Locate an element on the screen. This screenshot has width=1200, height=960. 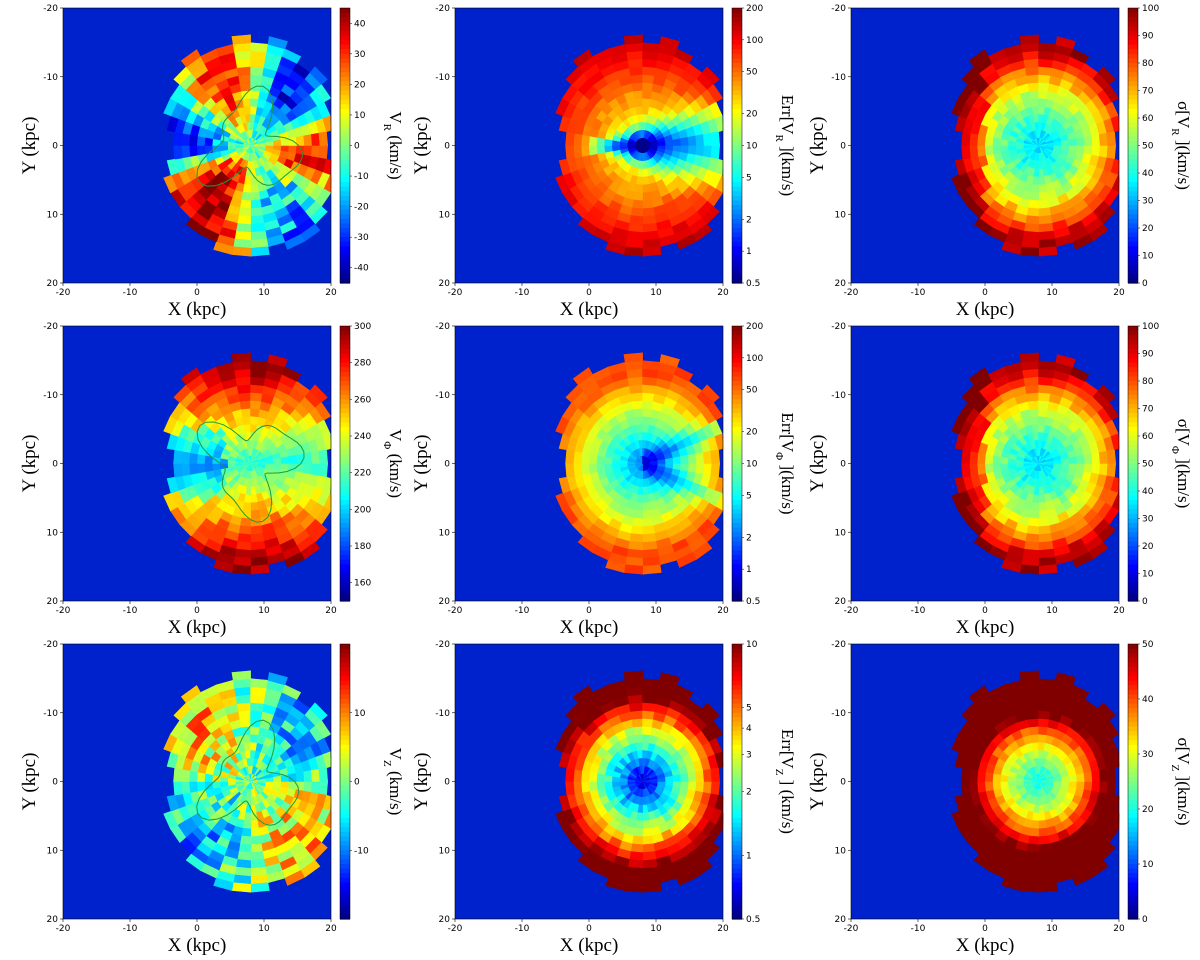
contour-line is located at coordinates (249, 136).